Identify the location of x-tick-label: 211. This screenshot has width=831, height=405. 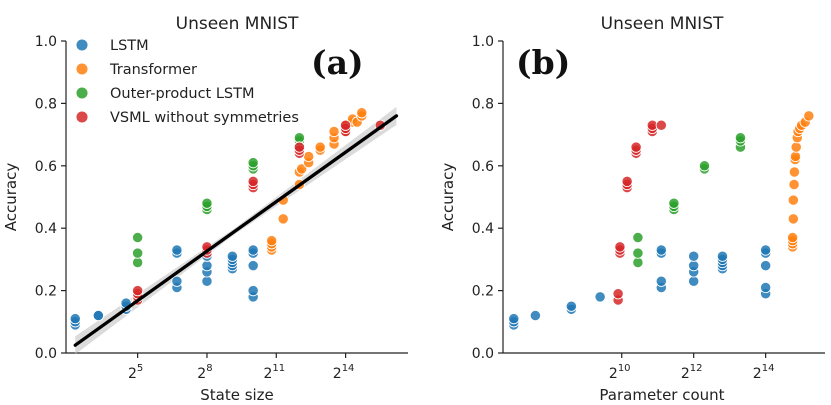
(274, 372).